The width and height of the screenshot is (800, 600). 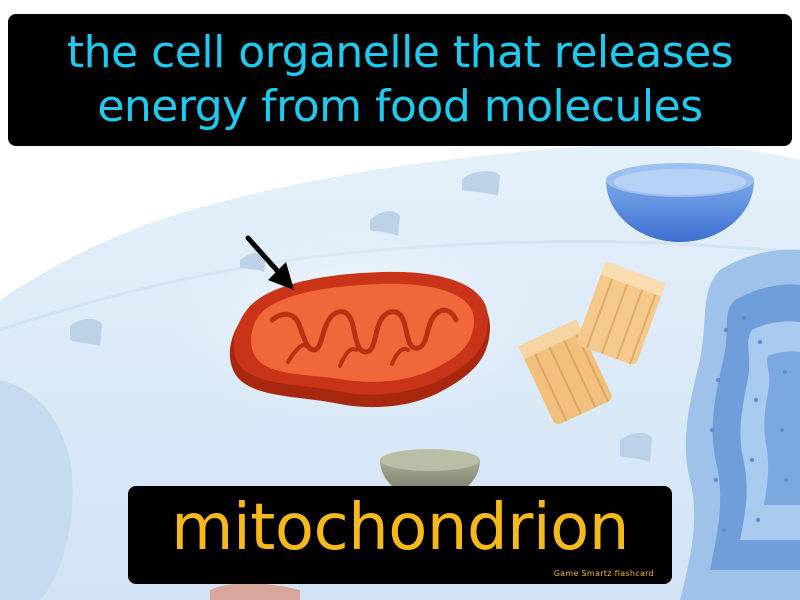 What do you see at coordinates (603, 573) in the screenshot?
I see `watermark: Game Smartz flashcard` at bounding box center [603, 573].